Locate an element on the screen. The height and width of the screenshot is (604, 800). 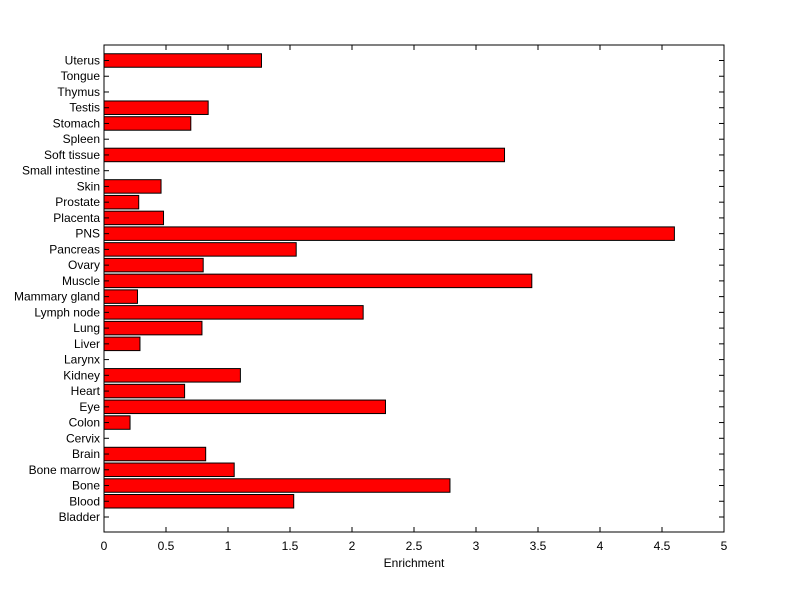
bar-blood is located at coordinates (199, 501).